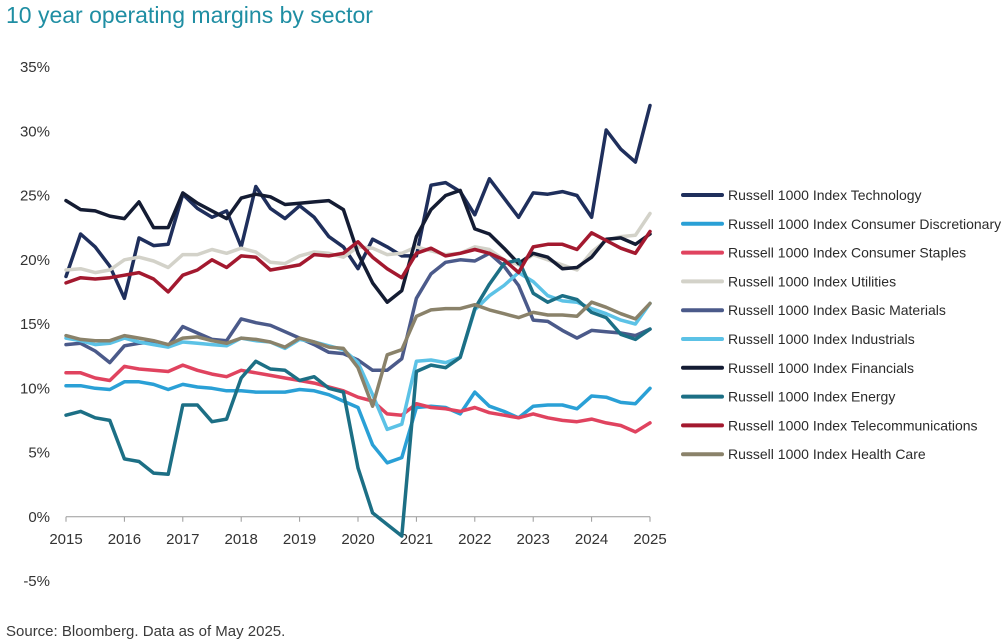 The width and height of the screenshot is (1001, 644). Describe the element at coordinates (39, 453) in the screenshot. I see `y-tick-label: 5%` at that location.